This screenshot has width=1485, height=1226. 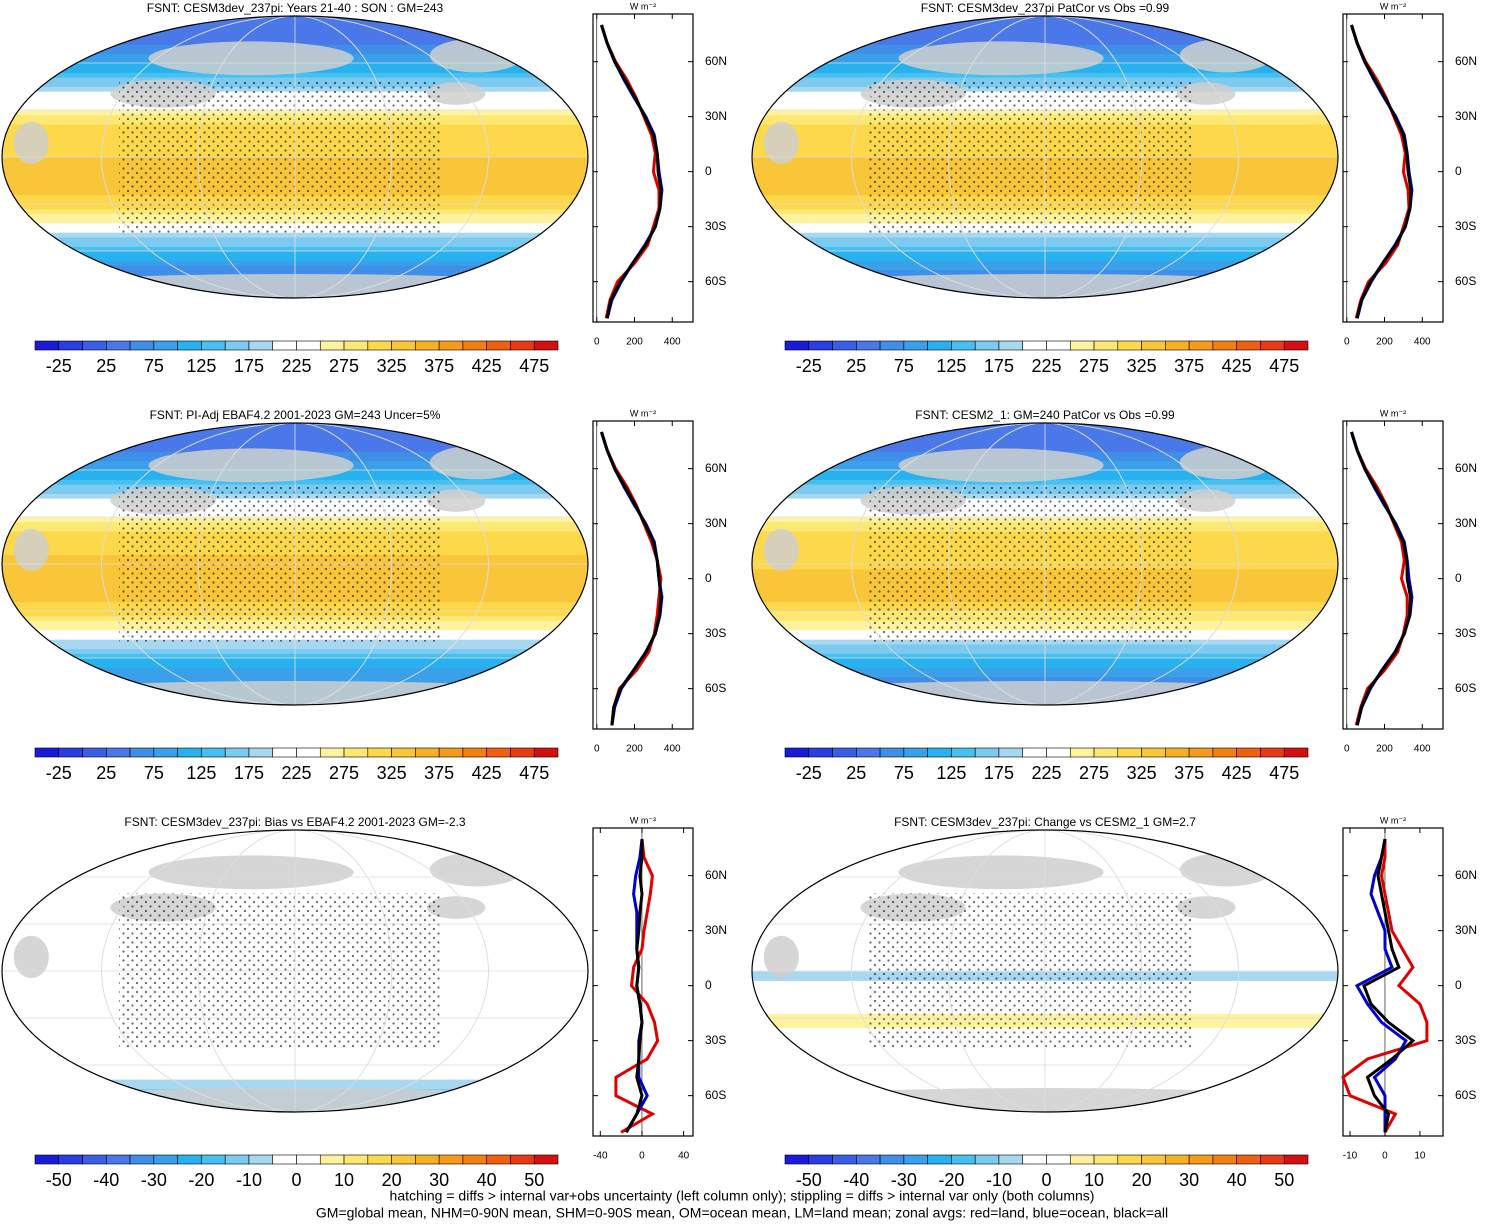 What do you see at coordinates (1094, 366) in the screenshot?
I see `colorbar-label: 275` at bounding box center [1094, 366].